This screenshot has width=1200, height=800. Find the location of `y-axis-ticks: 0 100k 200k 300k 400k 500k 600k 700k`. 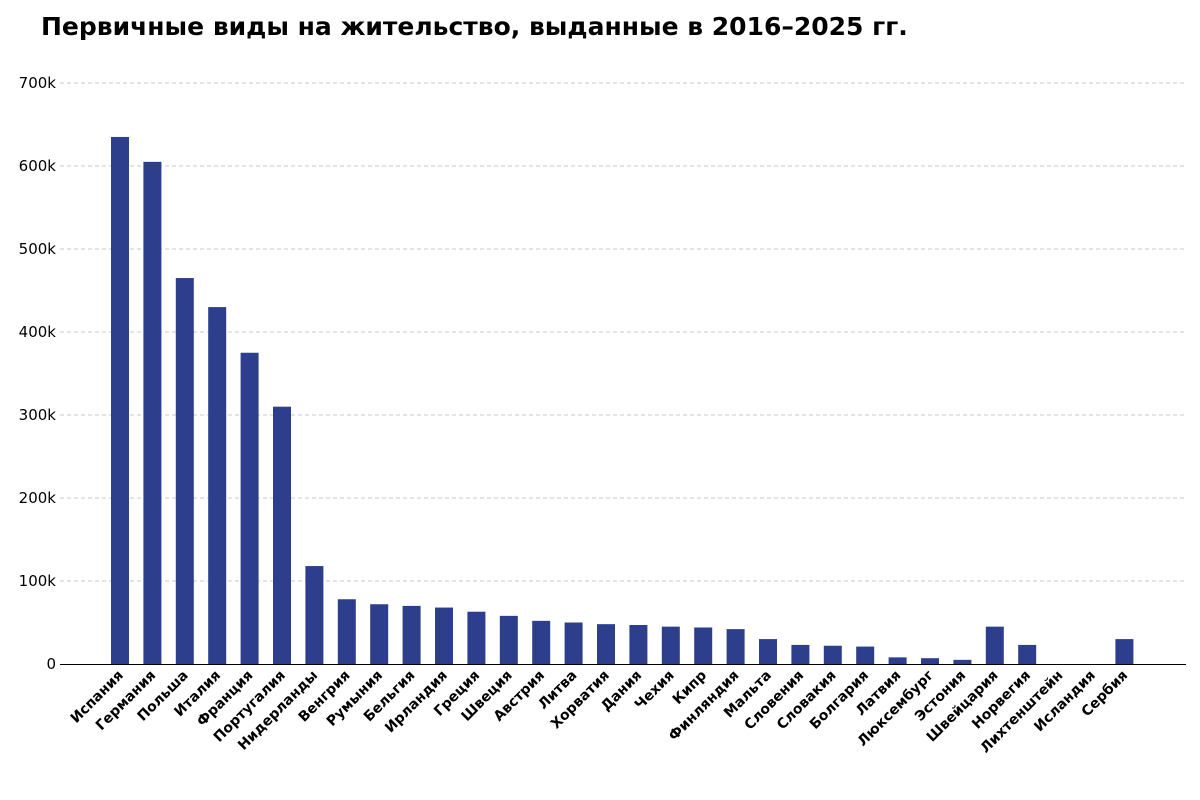

y-axis-ticks: 0 100k 200k 300k 400k 500k 600k 700k is located at coordinates (38, 373).